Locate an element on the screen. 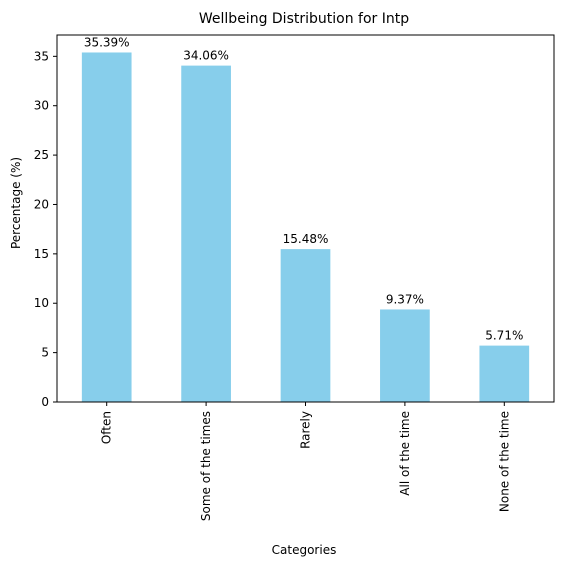 The width and height of the screenshot is (562, 568). x-tick-label-1: Some of the times is located at coordinates (206, 466).